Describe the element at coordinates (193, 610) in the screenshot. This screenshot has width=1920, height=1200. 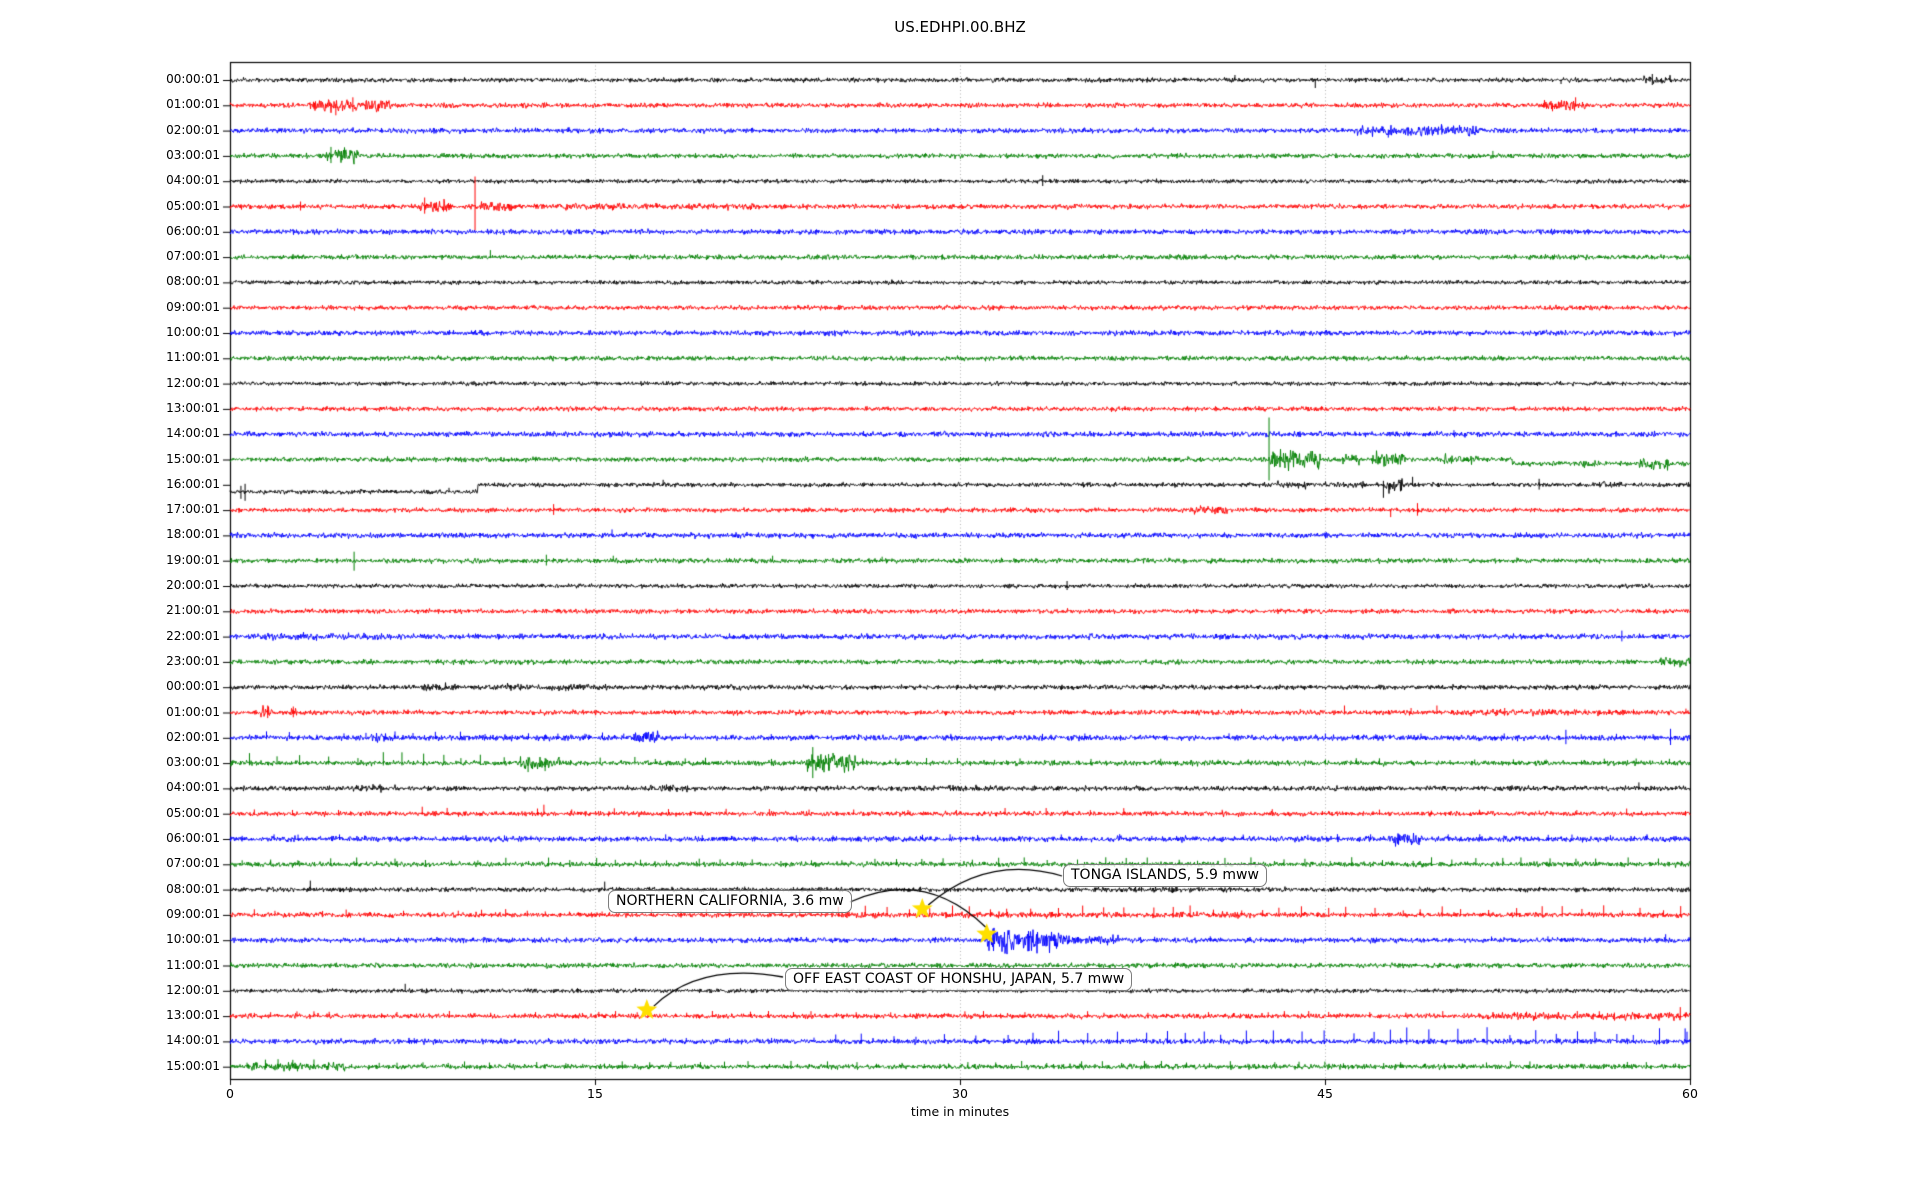
I see `row-label: 21:00:01` at that location.